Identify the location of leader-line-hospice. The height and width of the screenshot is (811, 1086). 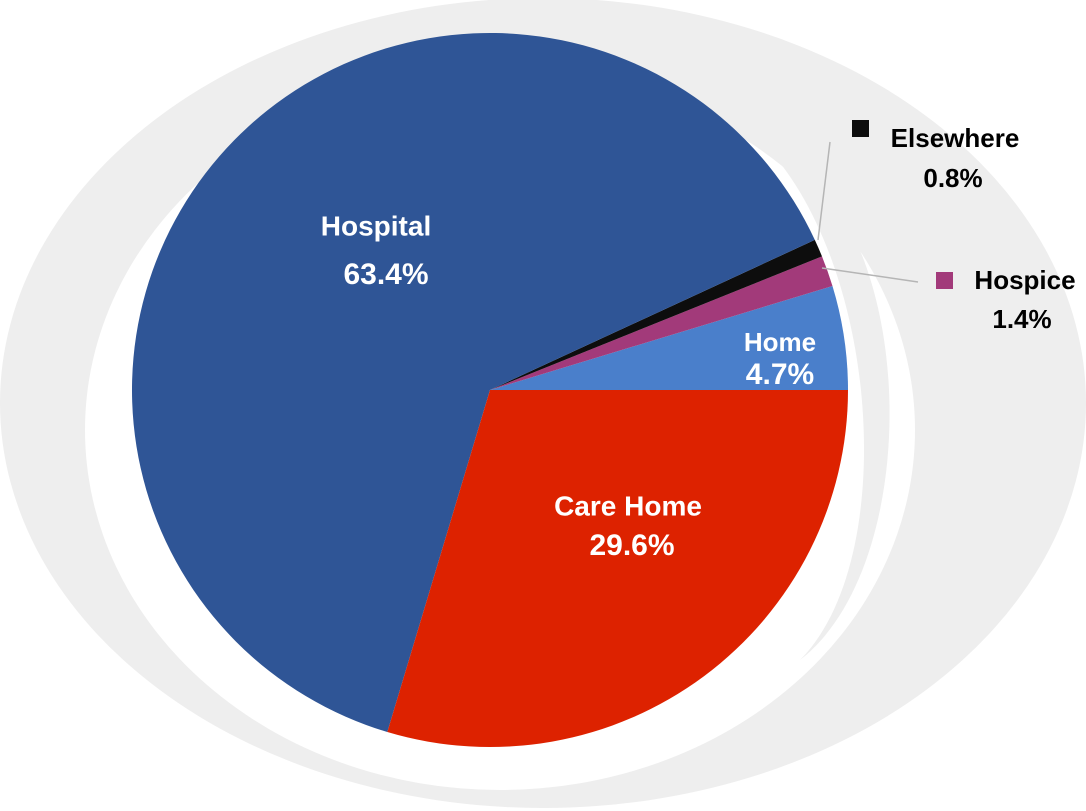
(870, 275).